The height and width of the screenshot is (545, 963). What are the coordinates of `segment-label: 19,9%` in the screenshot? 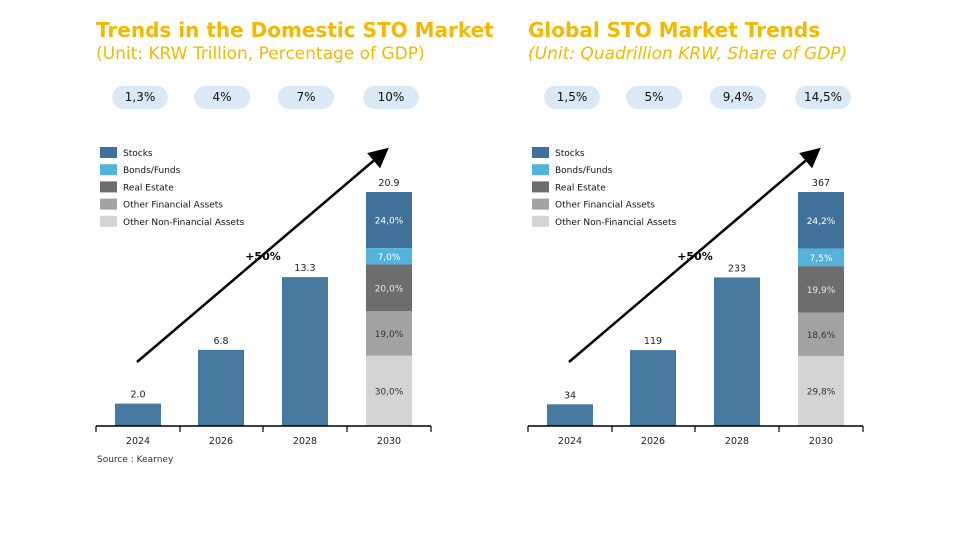 It's located at (821, 291).